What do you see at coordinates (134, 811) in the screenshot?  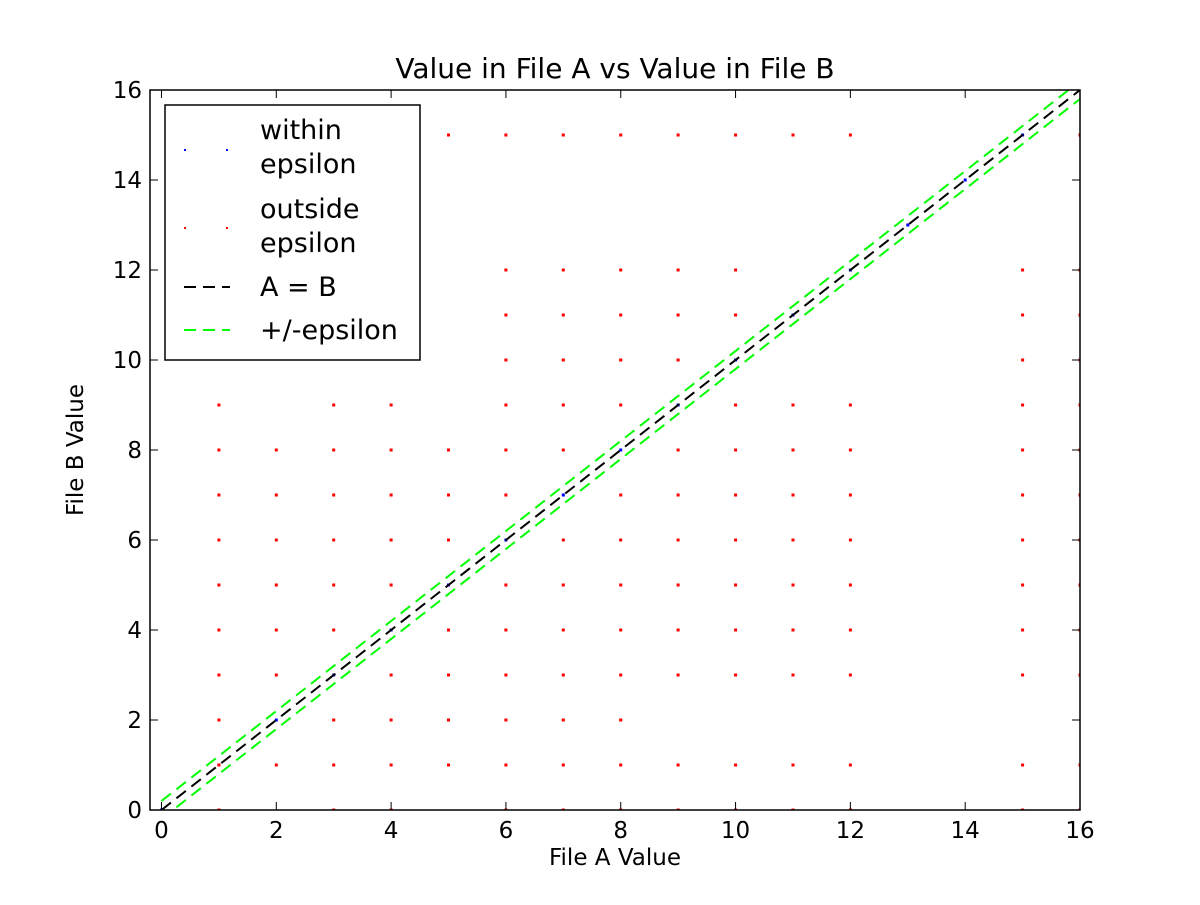 I see `y-tick-label: 0` at bounding box center [134, 811].